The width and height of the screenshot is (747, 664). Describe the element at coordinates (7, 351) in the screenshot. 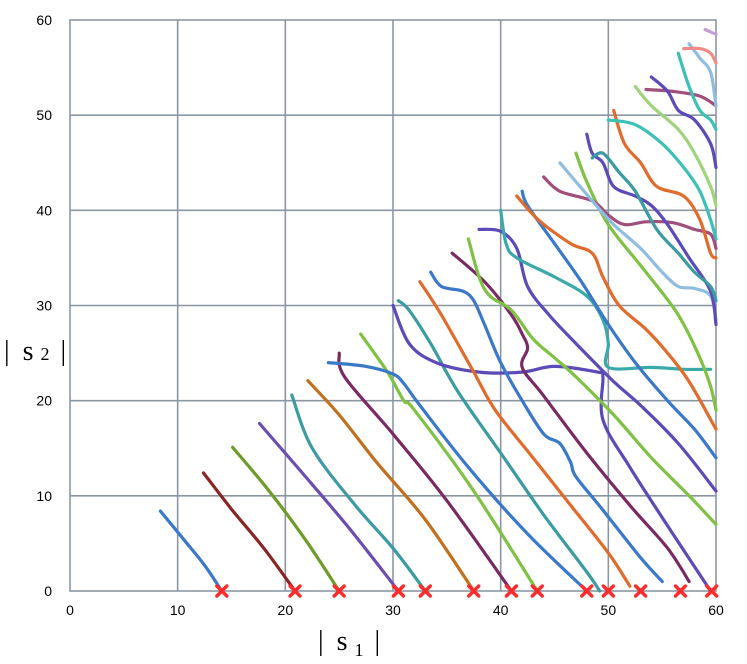

I see `y-axis-bar-left: |` at that location.